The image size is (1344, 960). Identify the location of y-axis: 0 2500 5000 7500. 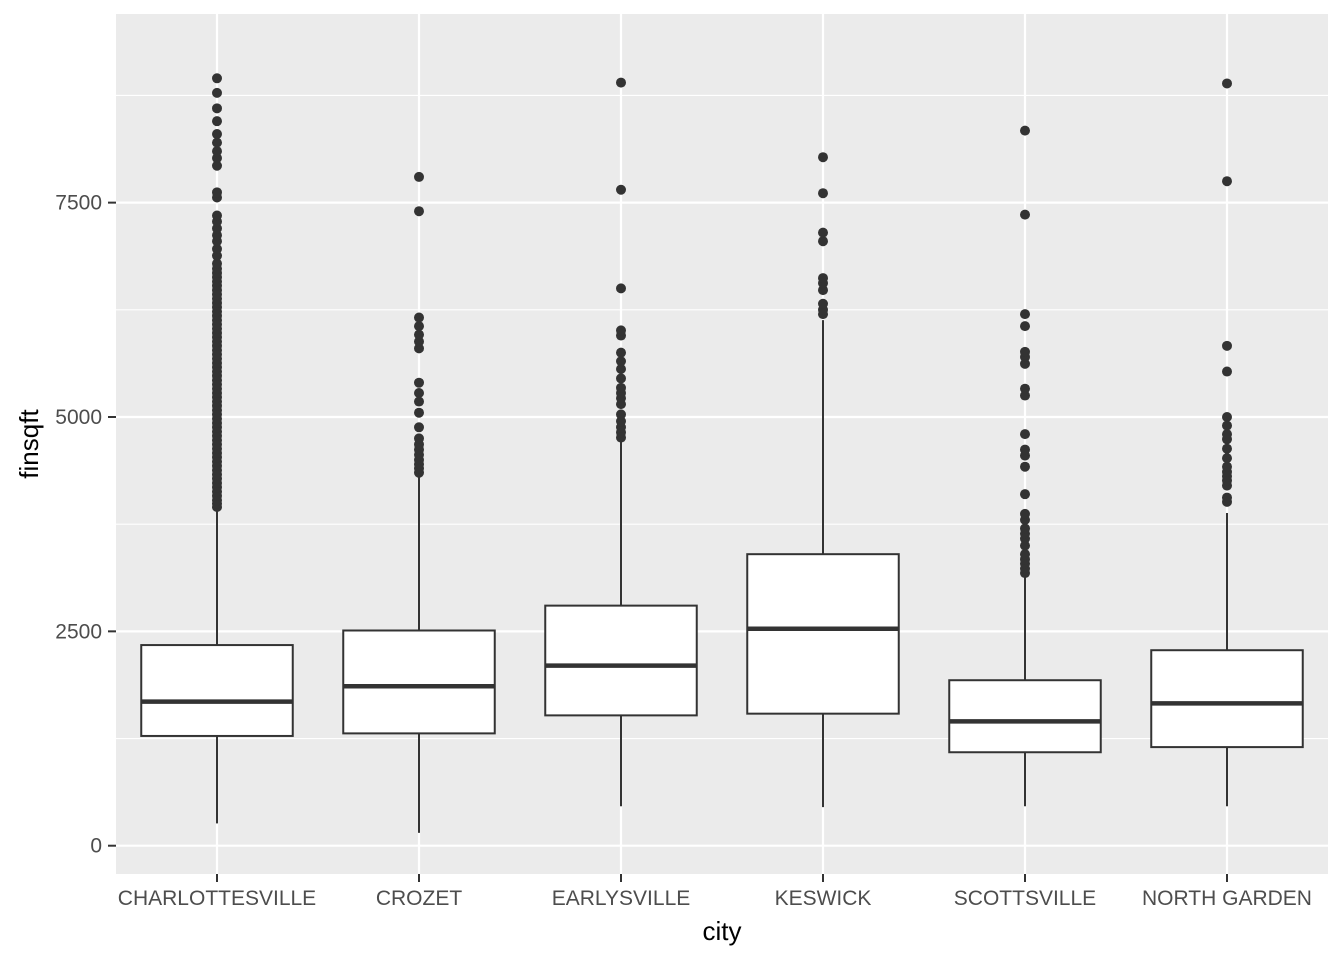
(85, 525).